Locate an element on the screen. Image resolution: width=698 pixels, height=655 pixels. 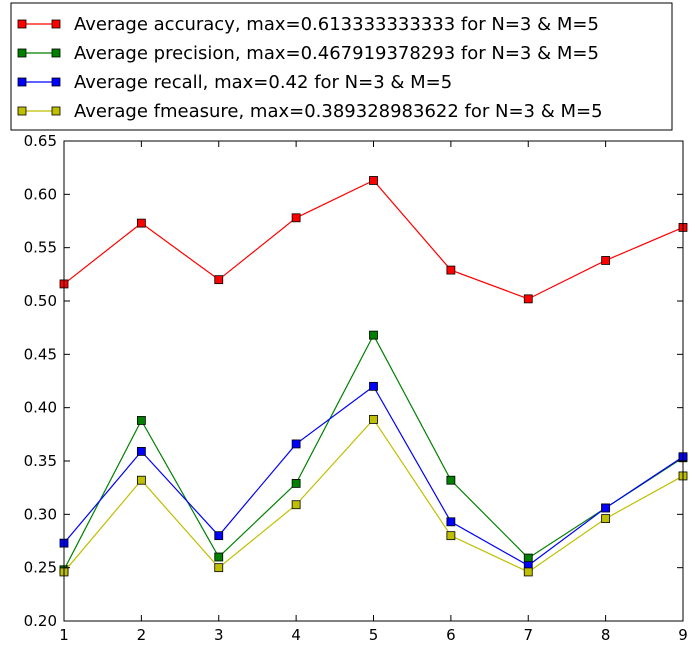
y-tick-label: 0.35 is located at coordinates (40, 461).